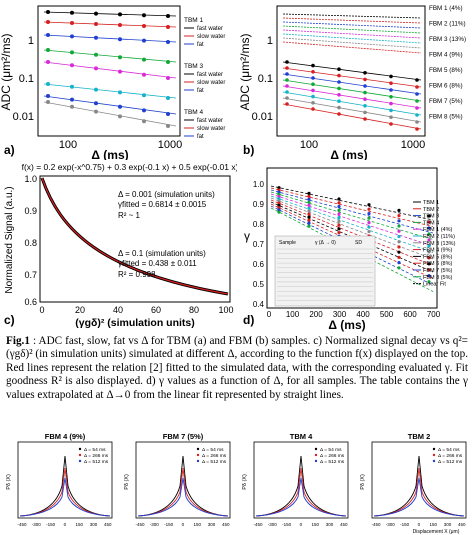  What do you see at coordinates (210, 29) in the screenshot?
I see `panel-a-legend-item: fast water` at bounding box center [210, 29].